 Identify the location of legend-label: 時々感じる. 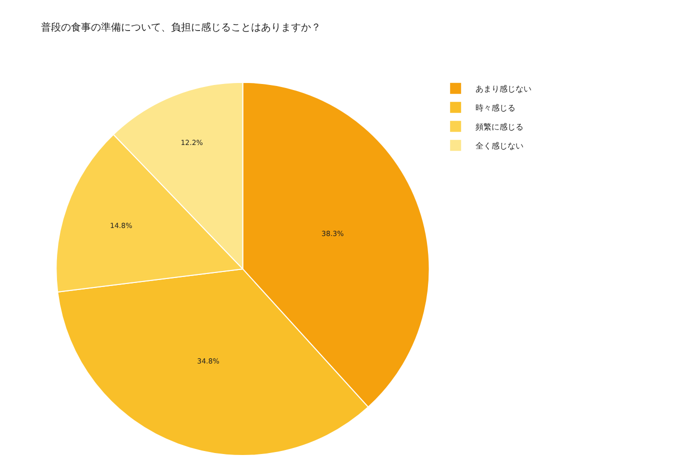
(496, 108).